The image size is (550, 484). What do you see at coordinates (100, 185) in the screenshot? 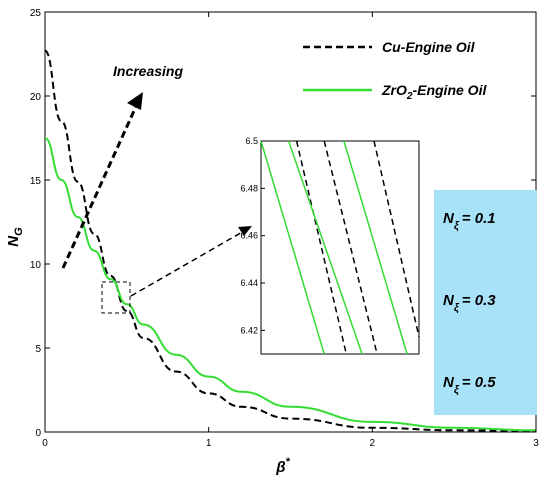
I see `increasing-arrow` at bounding box center [100, 185].